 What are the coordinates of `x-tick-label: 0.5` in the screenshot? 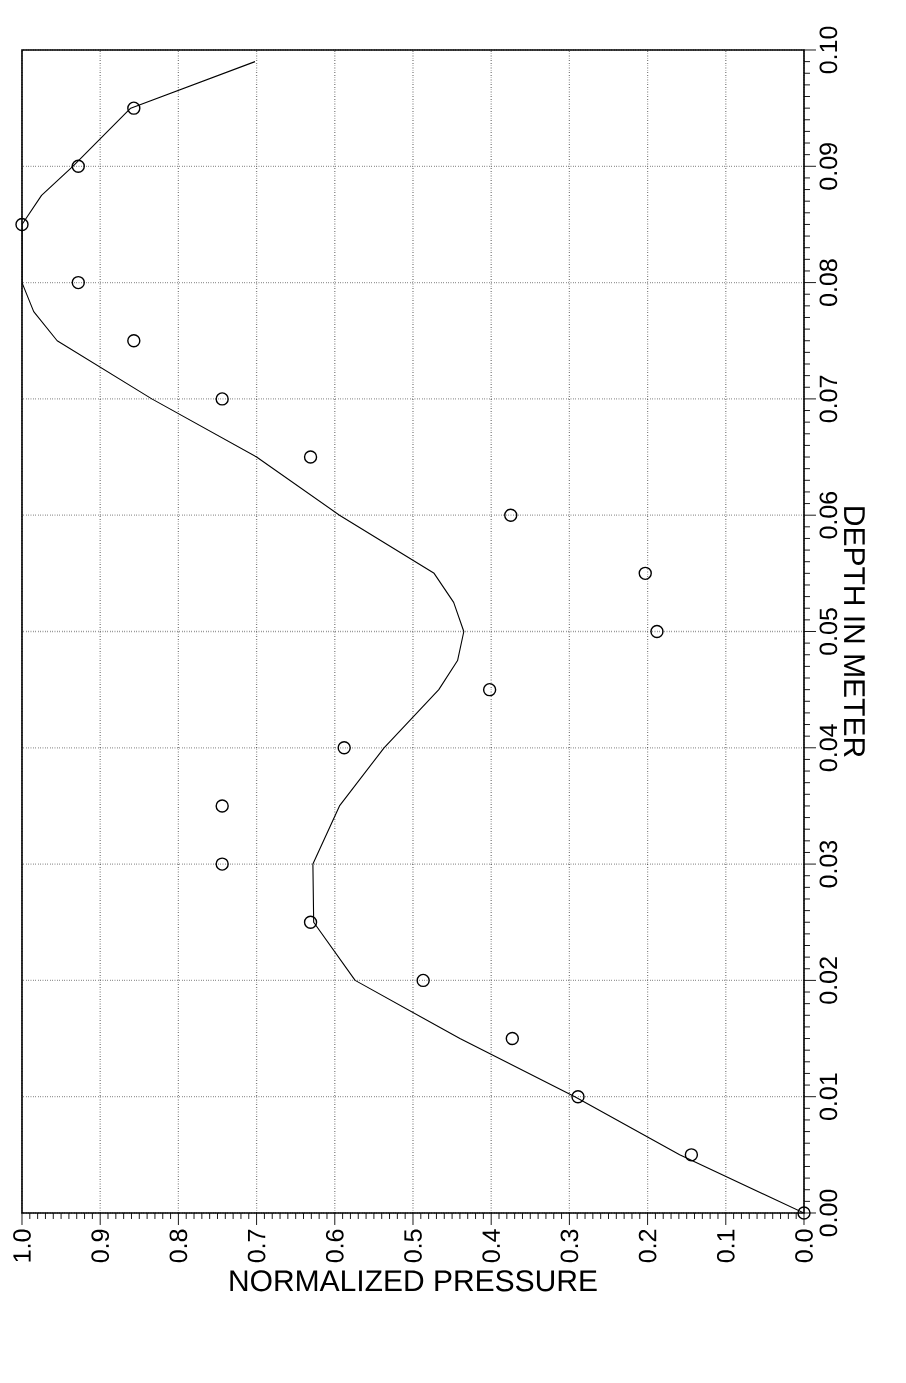 It's located at (413, 1246).